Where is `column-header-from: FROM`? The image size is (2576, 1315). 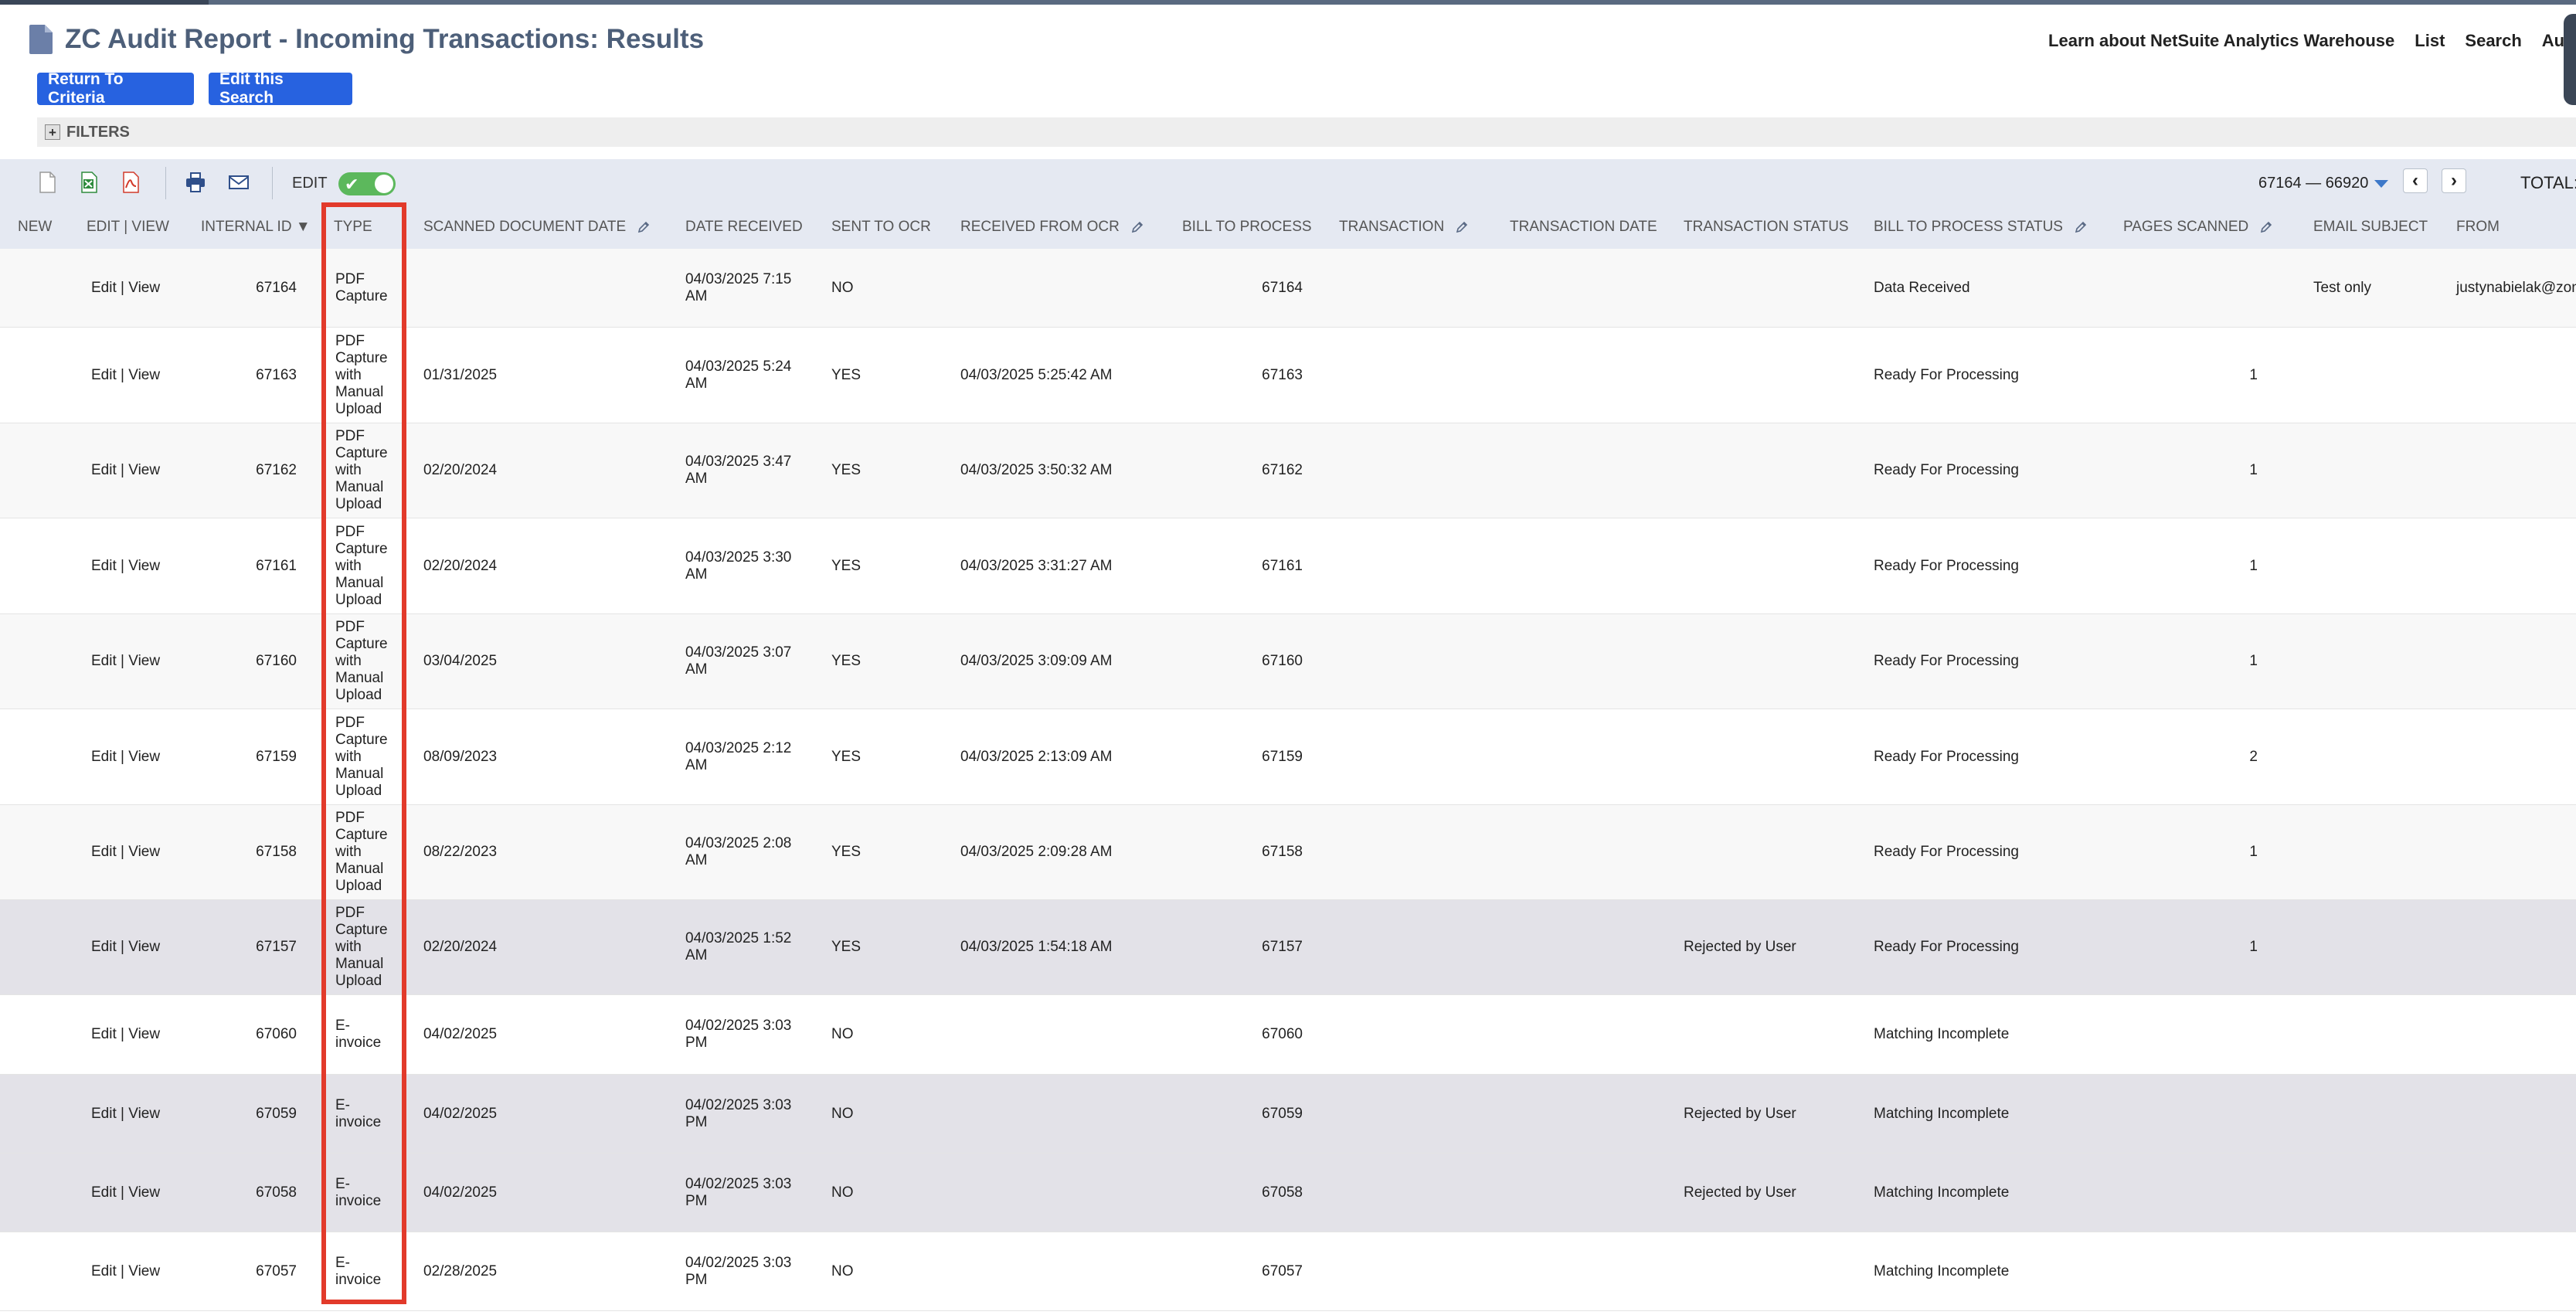 column-header-from: FROM is located at coordinates (2478, 227).